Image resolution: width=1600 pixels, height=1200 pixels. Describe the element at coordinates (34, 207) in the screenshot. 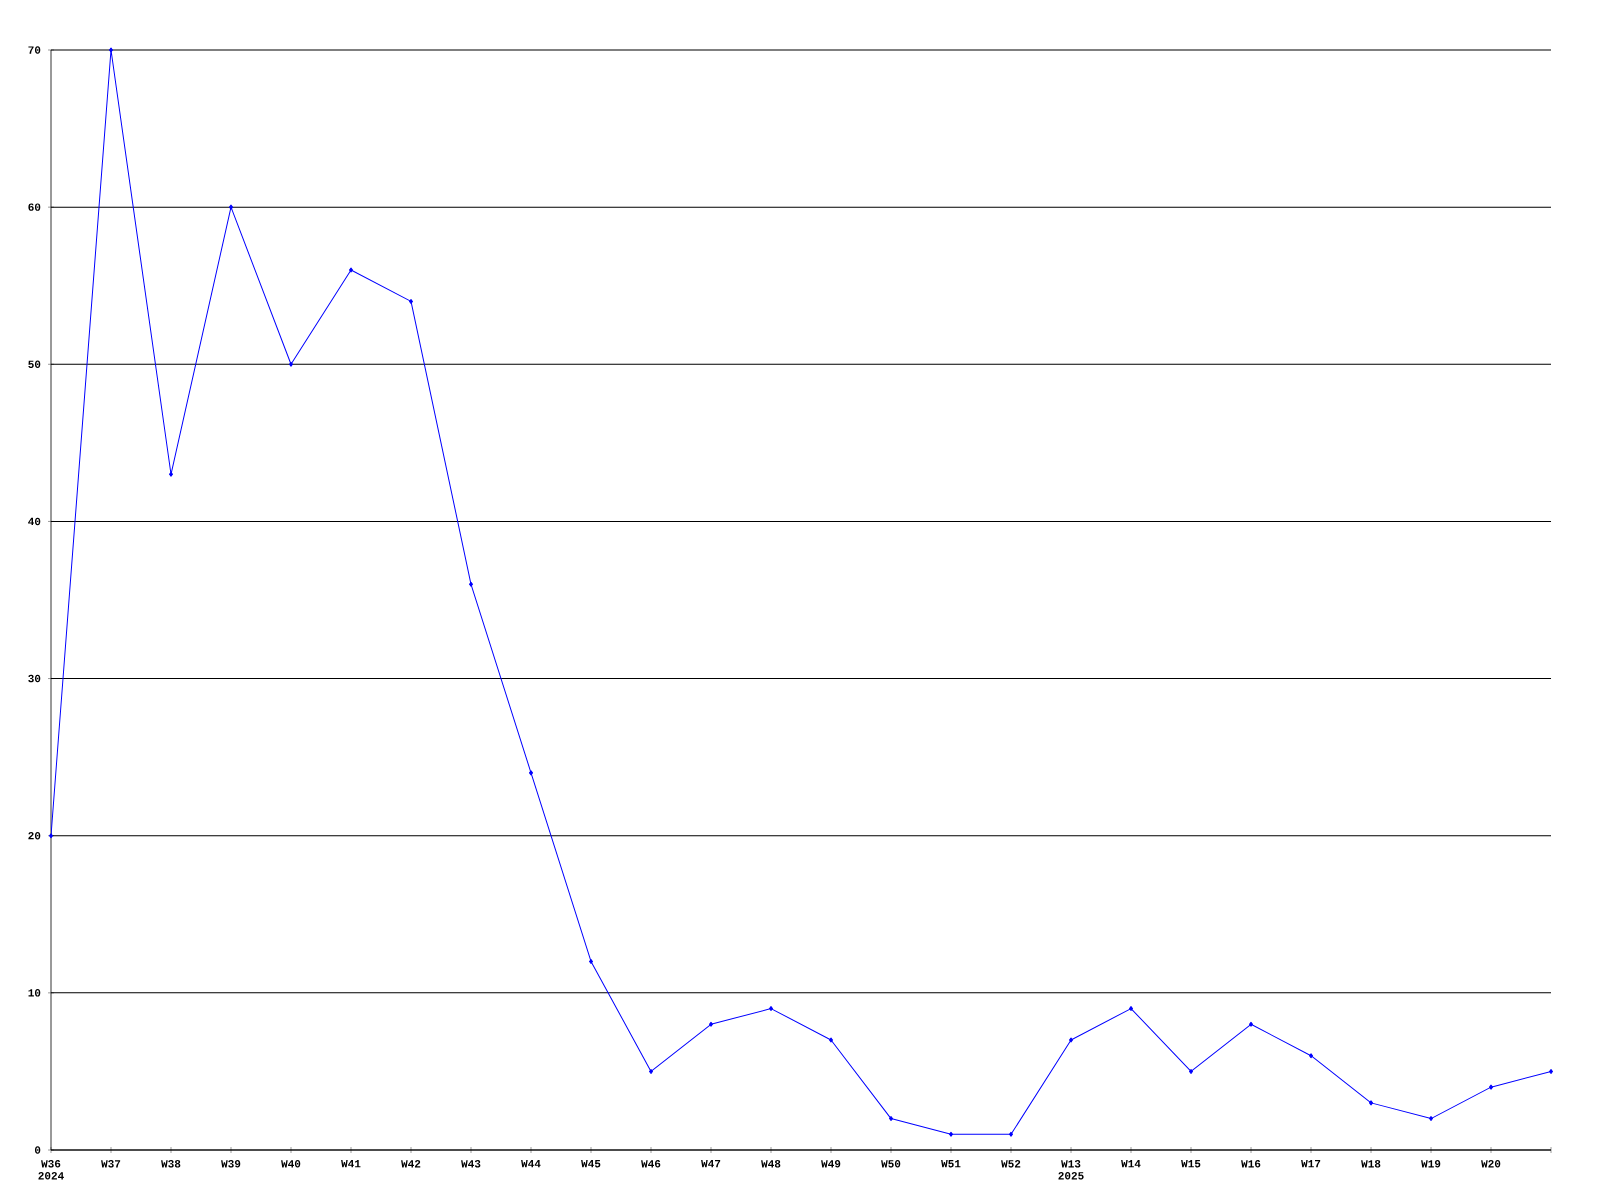

I see `y-tick-label: 60` at that location.